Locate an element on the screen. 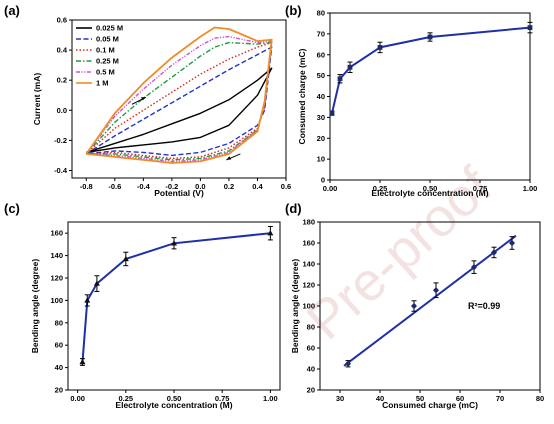  x-tick-label: 1.00 is located at coordinates (270, 398).